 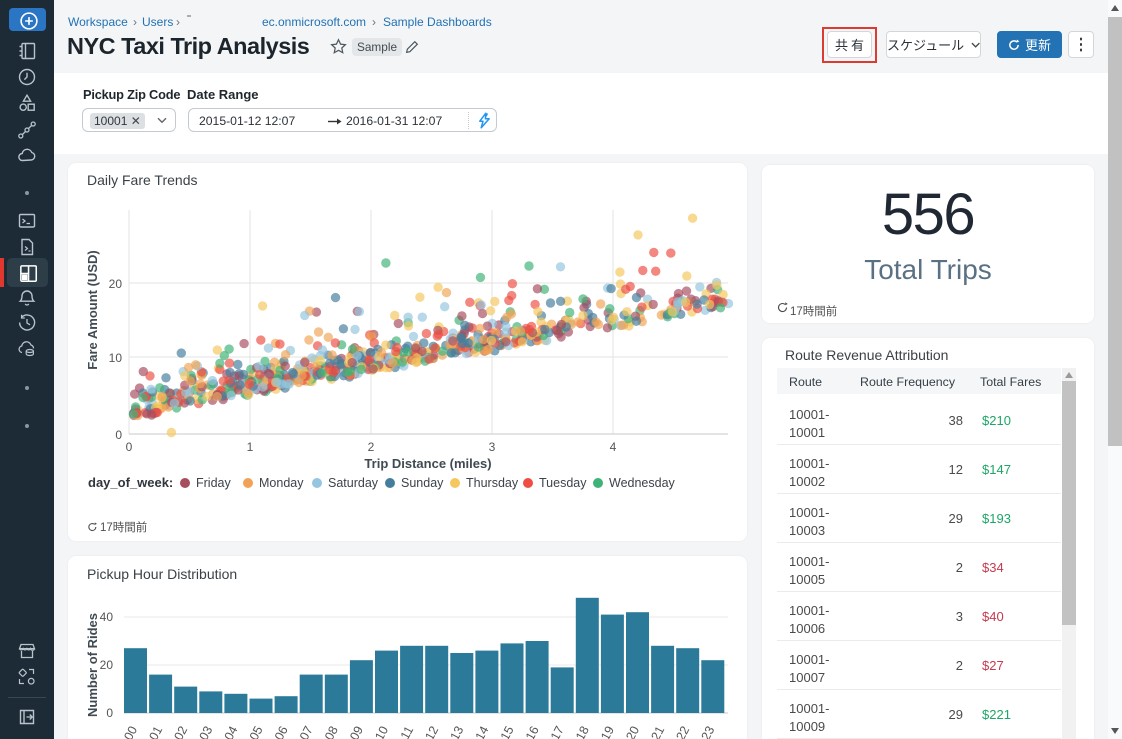 What do you see at coordinates (231, 731) in the screenshot?
I see `svg-text: 04` at bounding box center [231, 731].